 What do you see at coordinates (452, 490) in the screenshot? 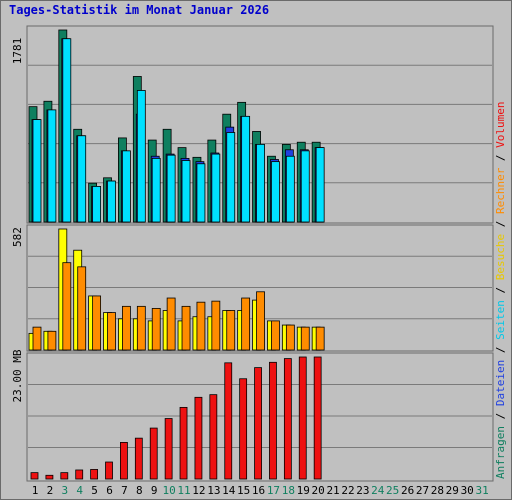
I see `x-tick-label: 29` at bounding box center [452, 490].